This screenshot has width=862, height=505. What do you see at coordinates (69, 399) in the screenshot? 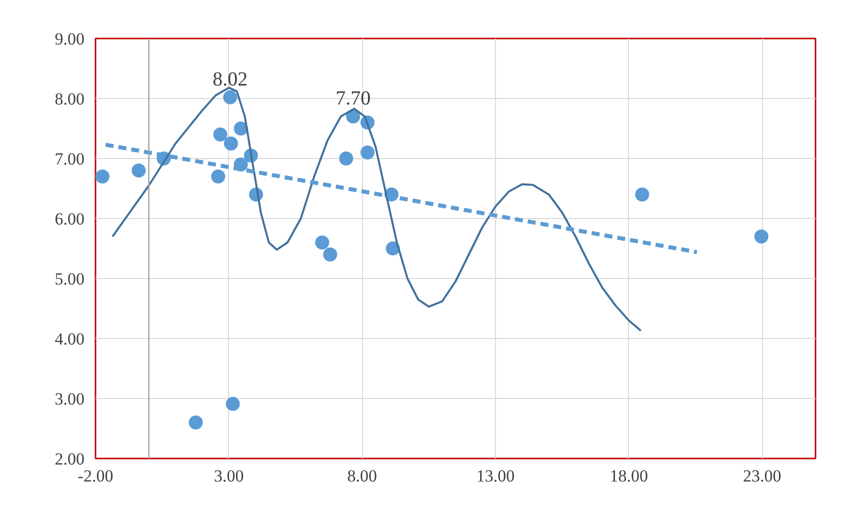
I see `y-tick-label: 3.00` at bounding box center [69, 399].